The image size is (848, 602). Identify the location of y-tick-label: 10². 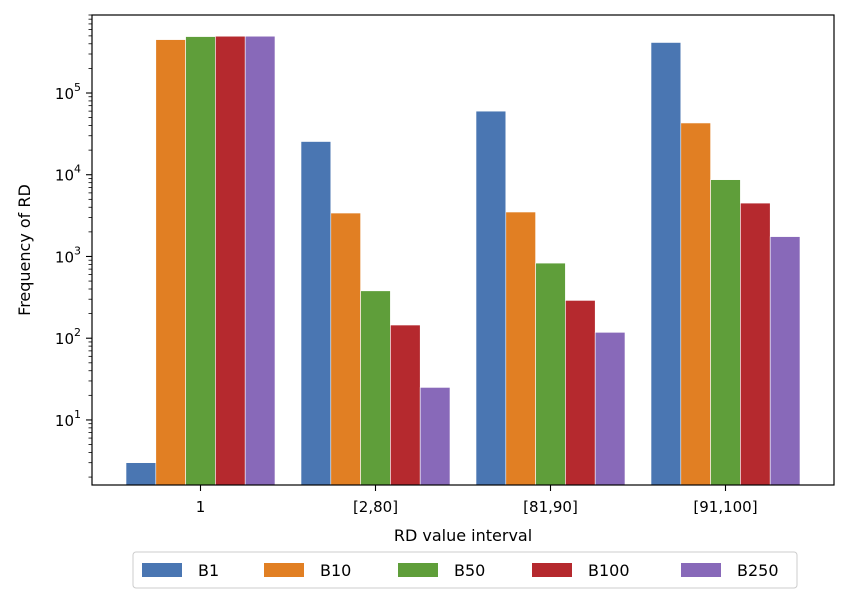
(68, 337).